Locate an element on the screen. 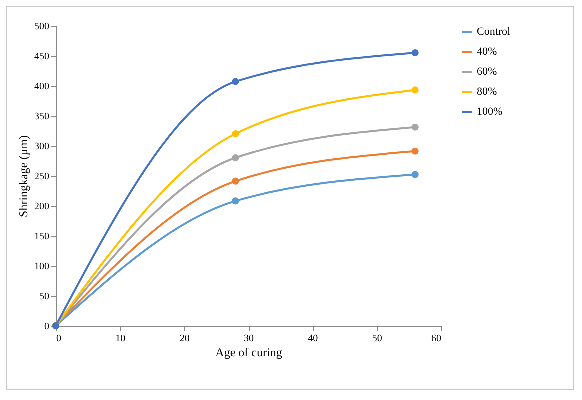 Image resolution: width=582 pixels, height=400 pixels. y-tick-label: 150 is located at coordinates (42, 237).